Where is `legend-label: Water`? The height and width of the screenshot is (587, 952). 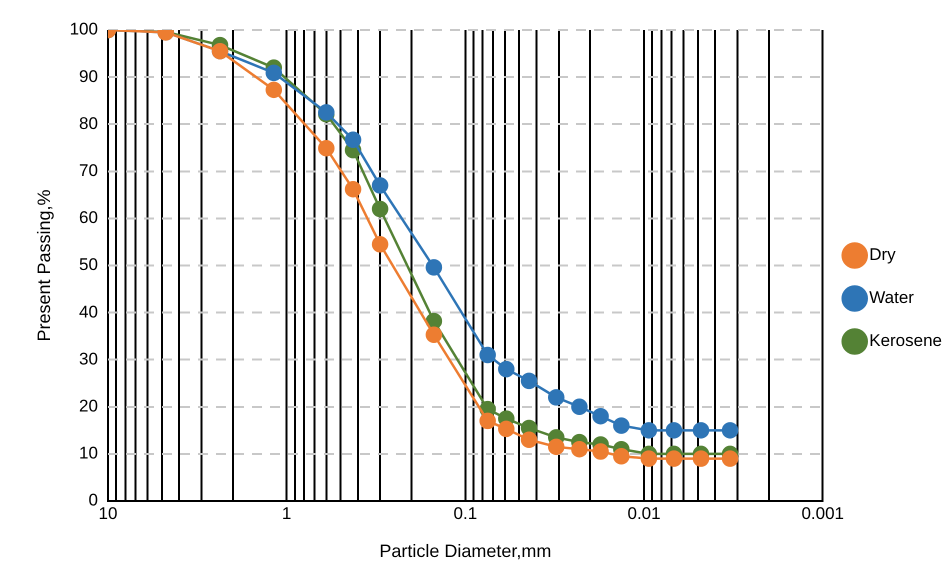 legend-label: Water is located at coordinates (891, 298).